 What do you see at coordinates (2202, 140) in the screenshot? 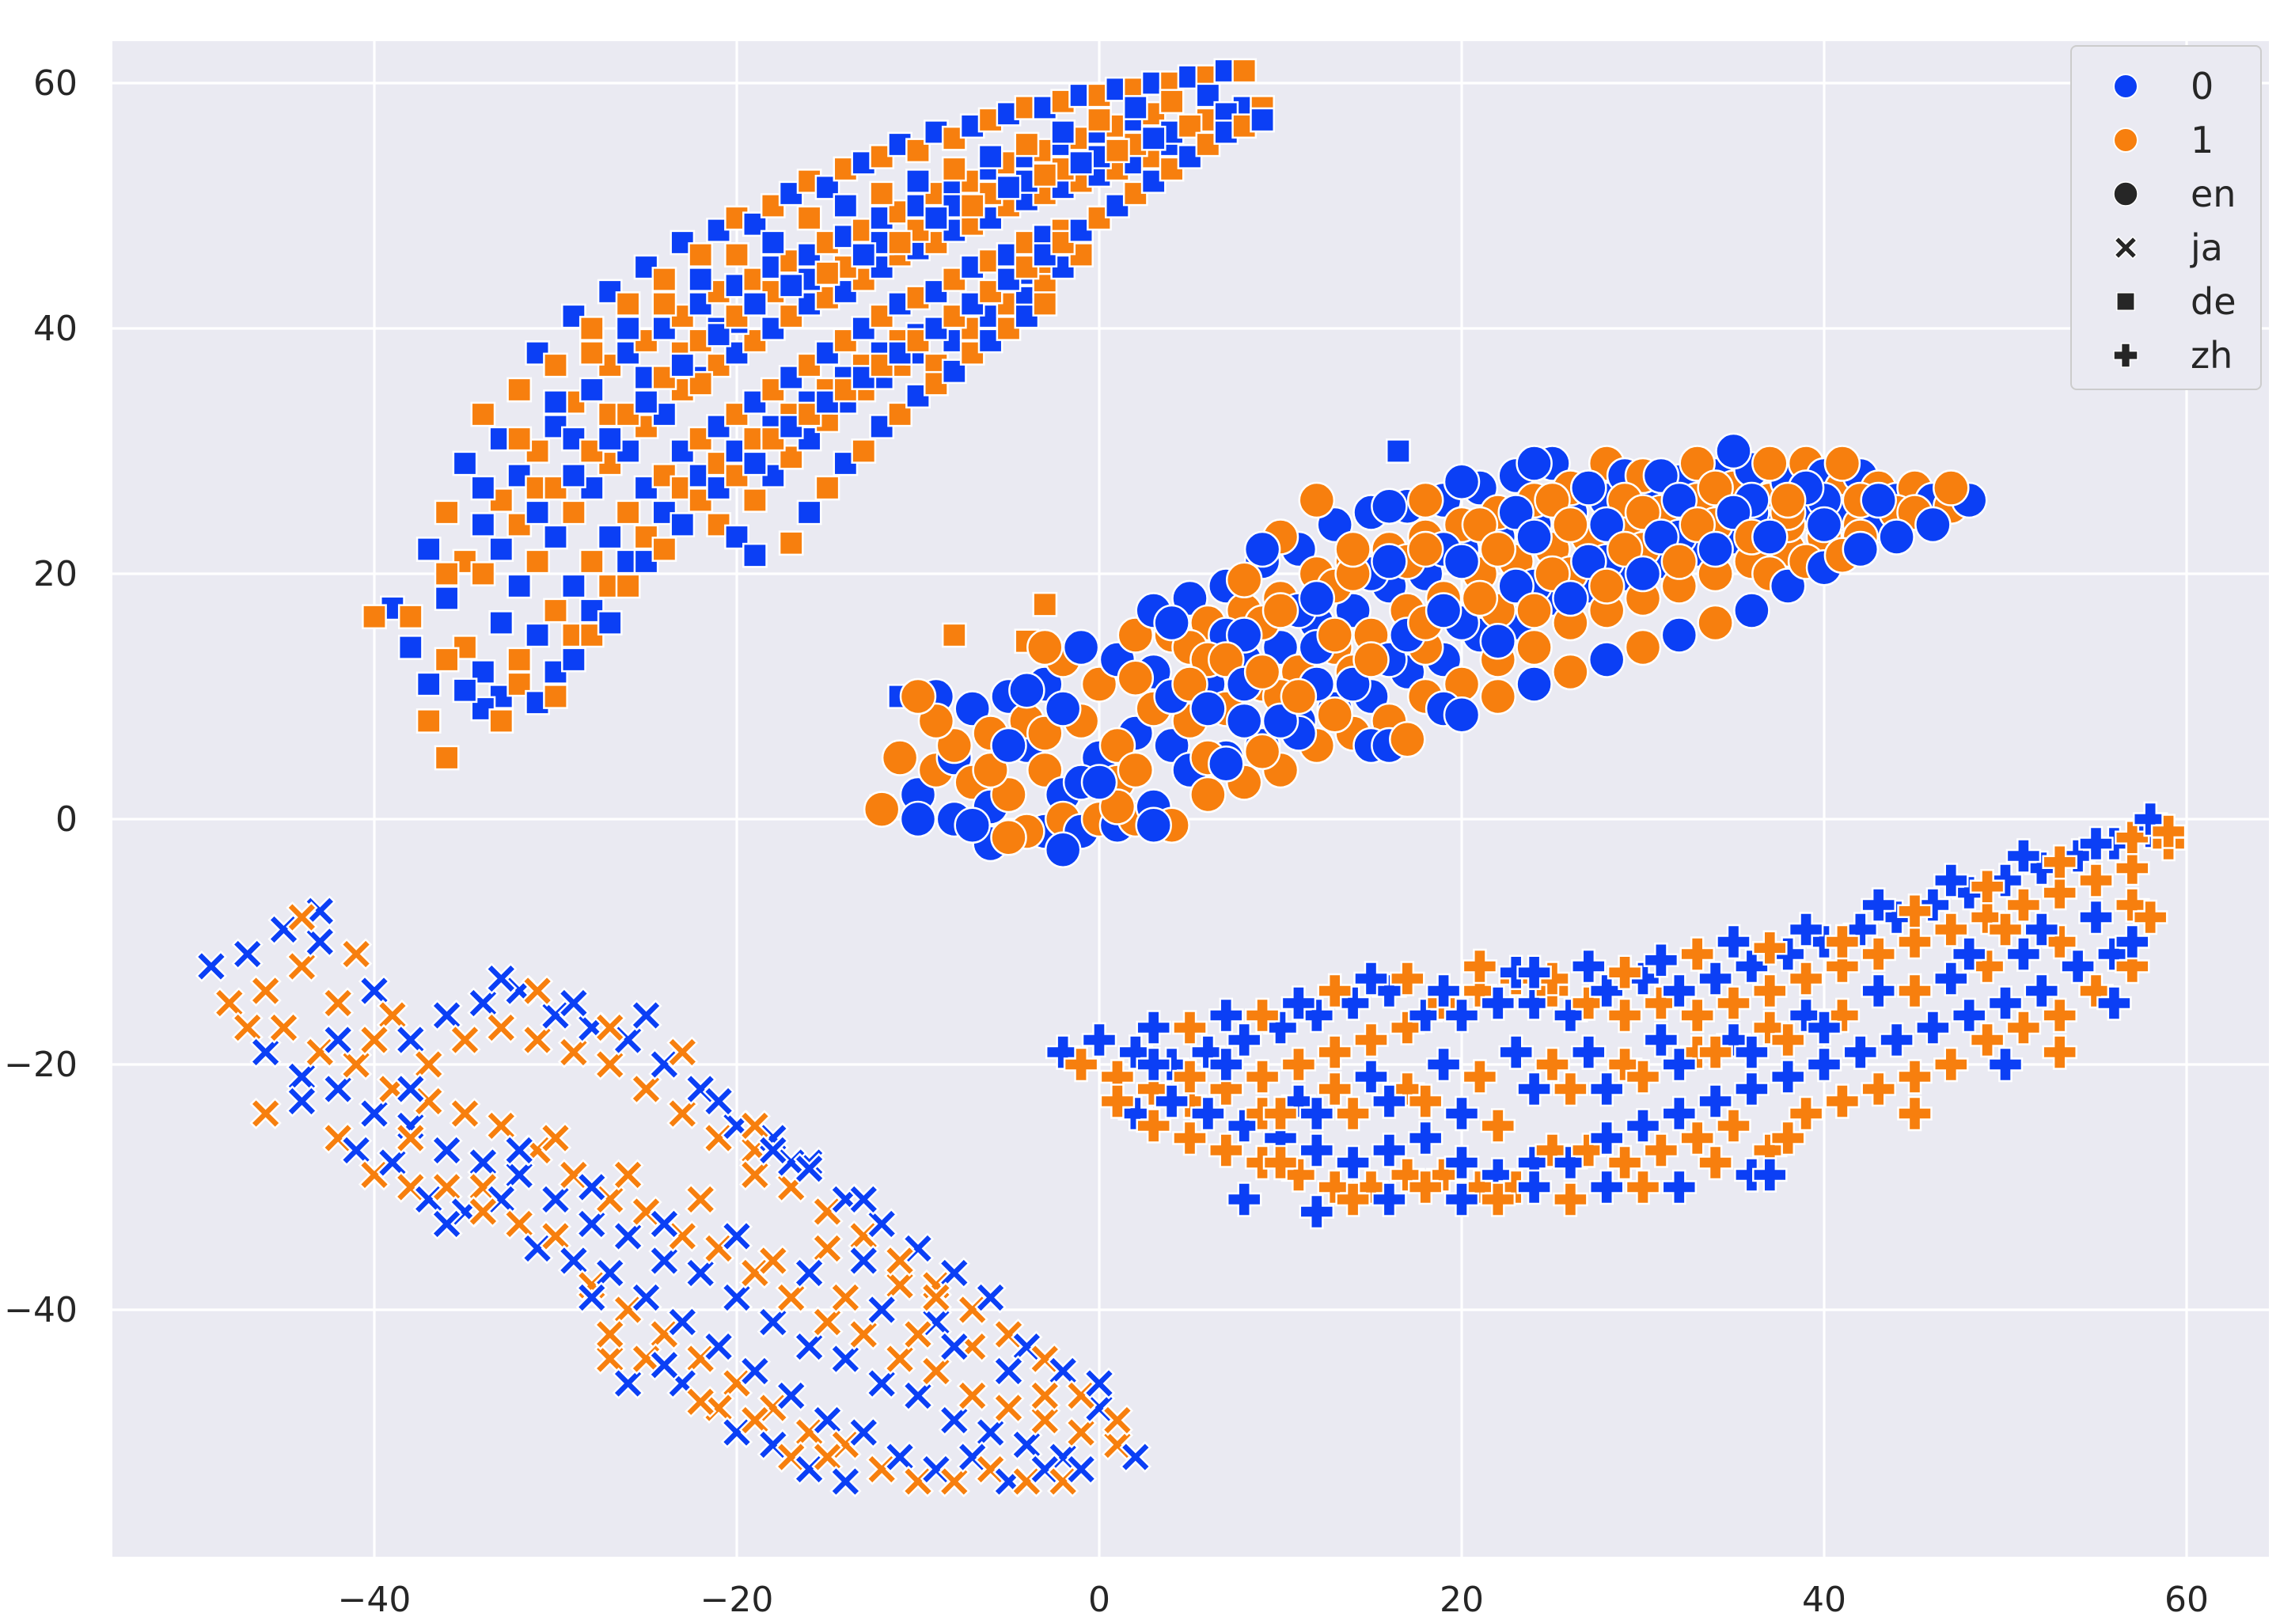
I see `legend-hue-label: 1` at bounding box center [2202, 140].